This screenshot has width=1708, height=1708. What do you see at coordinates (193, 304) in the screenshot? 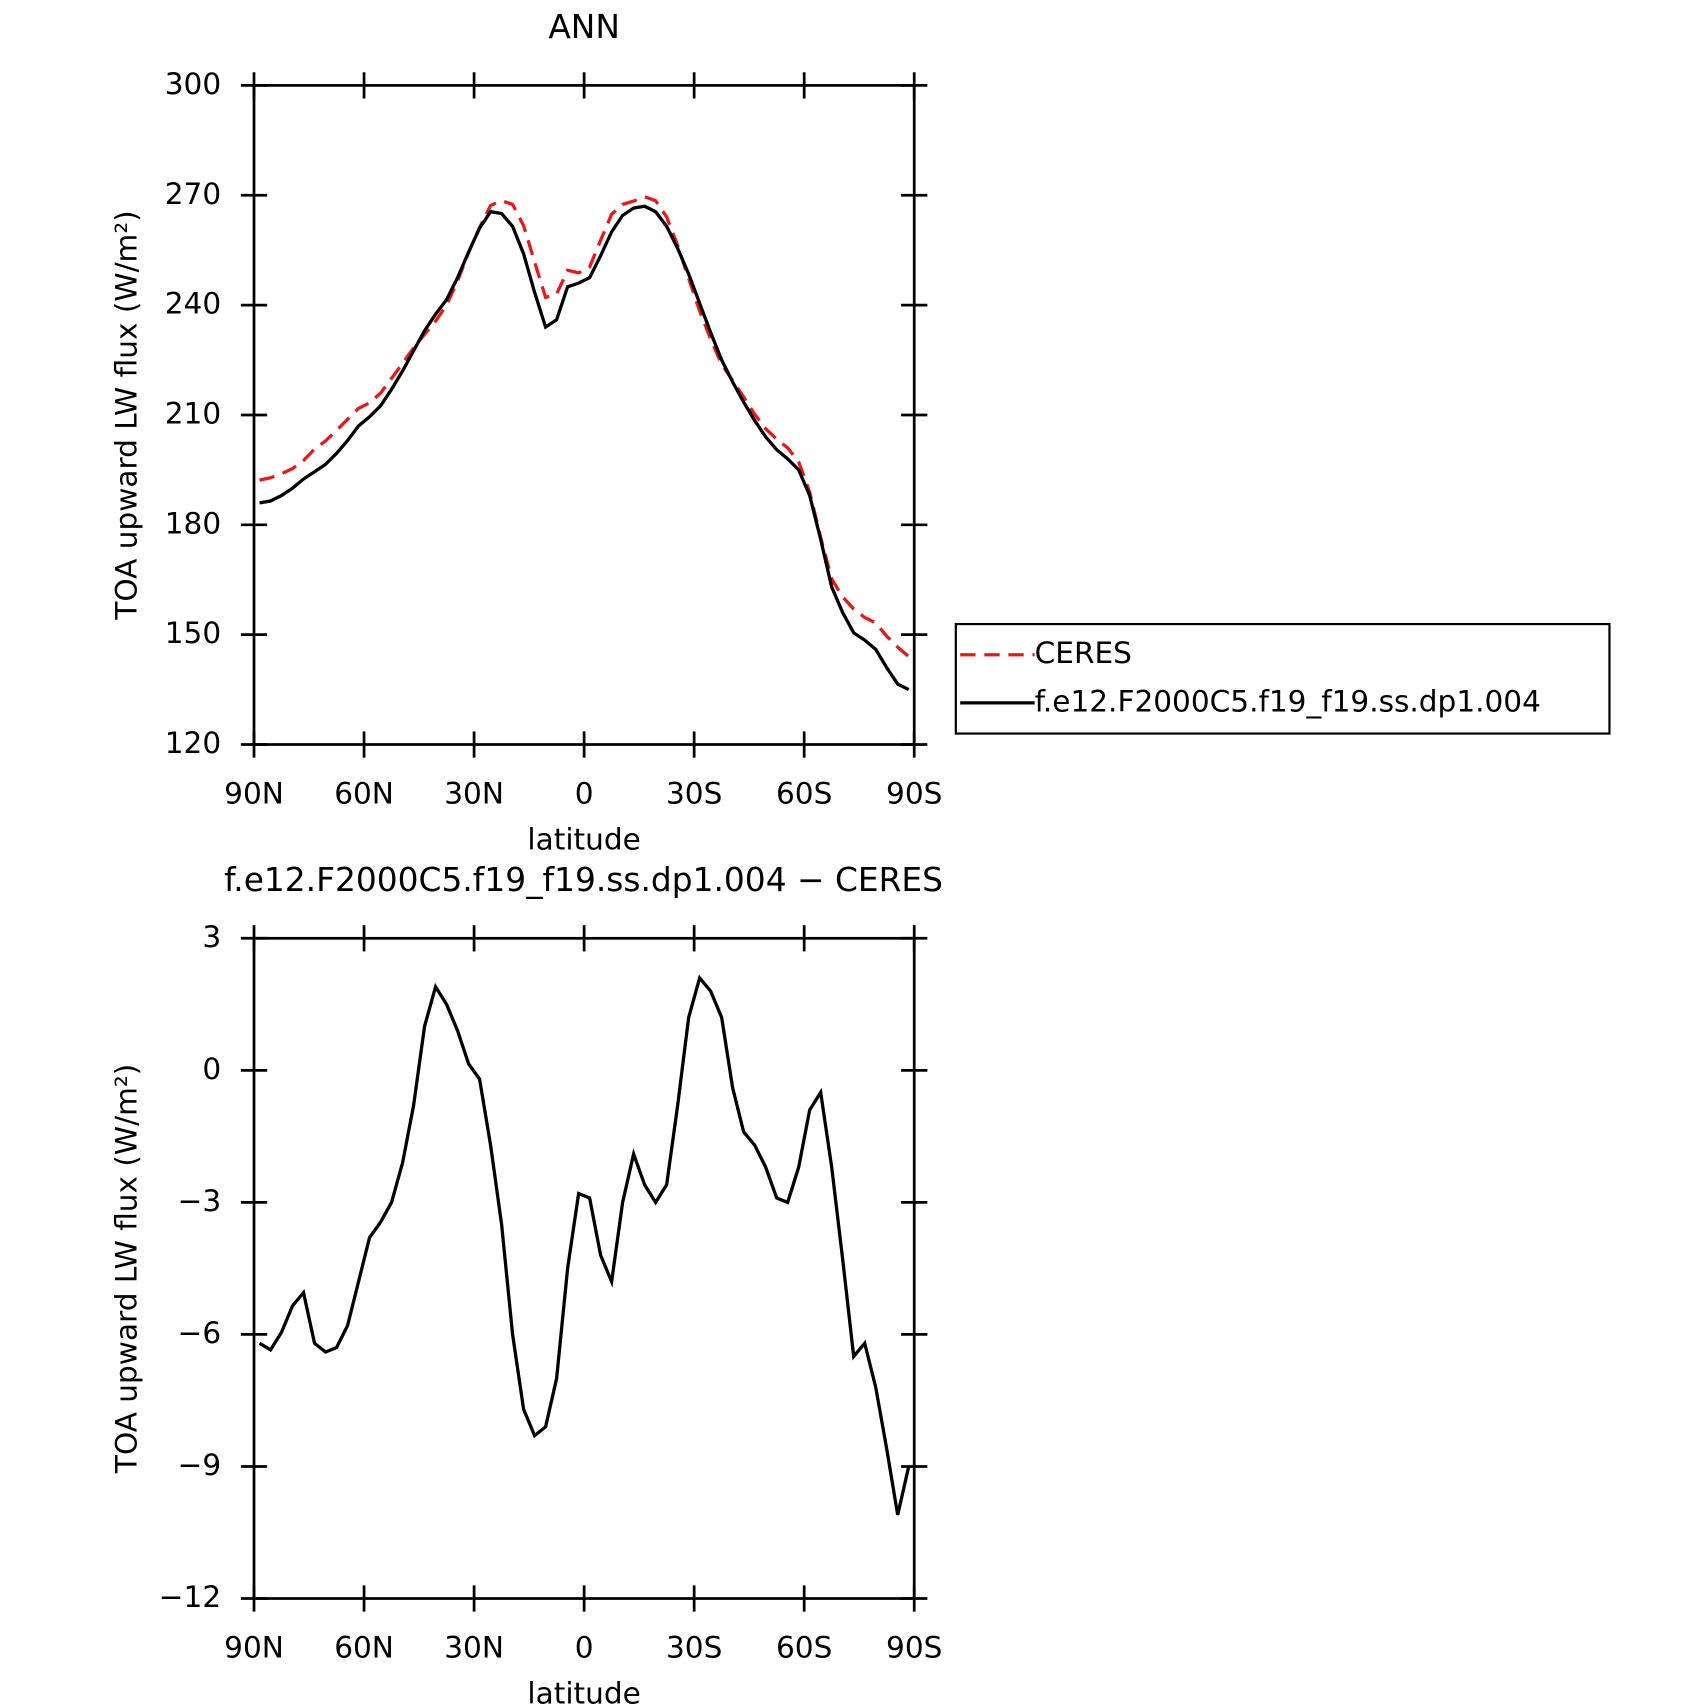
I see `y-tick-label: 240` at bounding box center [193, 304].